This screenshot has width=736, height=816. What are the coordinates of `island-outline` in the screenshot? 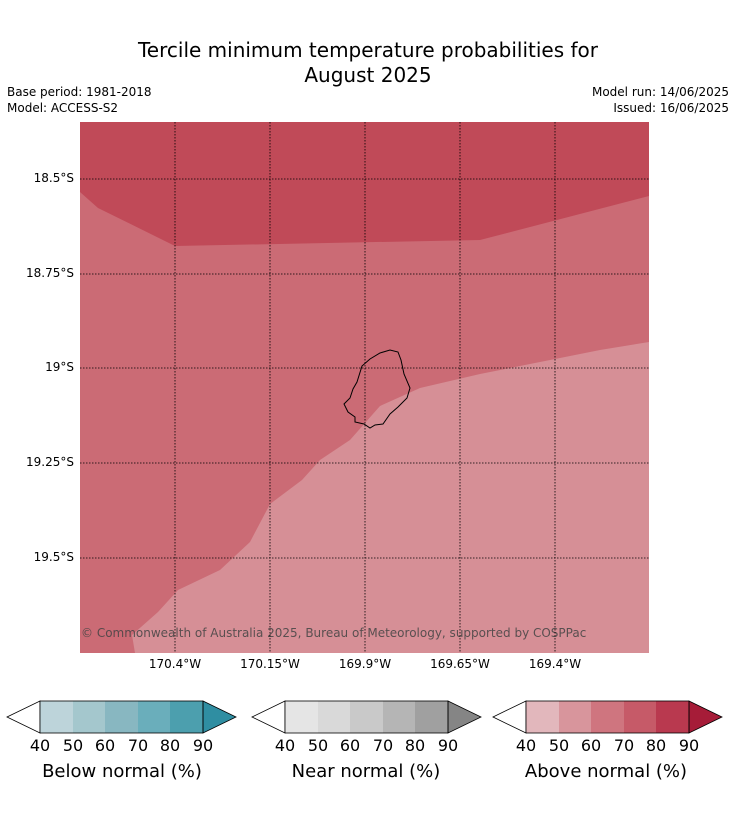 It's located at (377, 389).